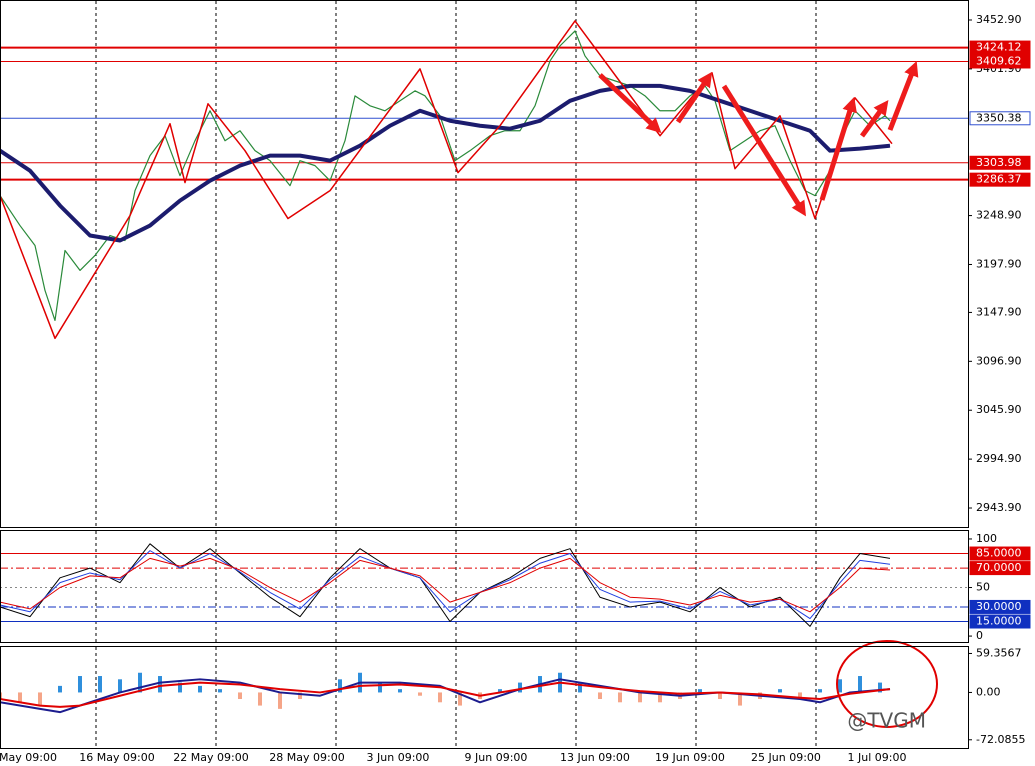  I want to click on y-tick-label: 3147.90, so click(999, 311).